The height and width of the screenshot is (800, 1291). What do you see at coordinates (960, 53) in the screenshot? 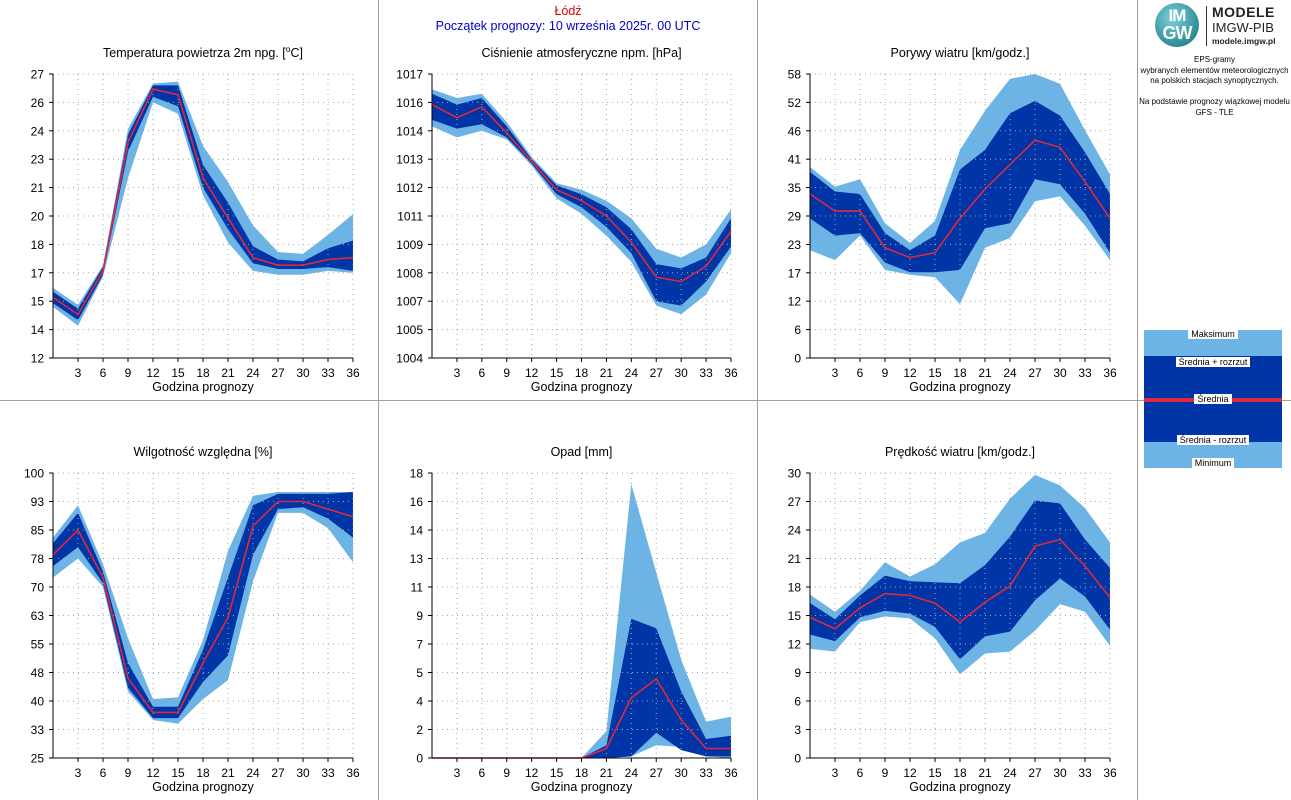
I see `chart-title: Porywy wiatru [km/godz.]` at bounding box center [960, 53].